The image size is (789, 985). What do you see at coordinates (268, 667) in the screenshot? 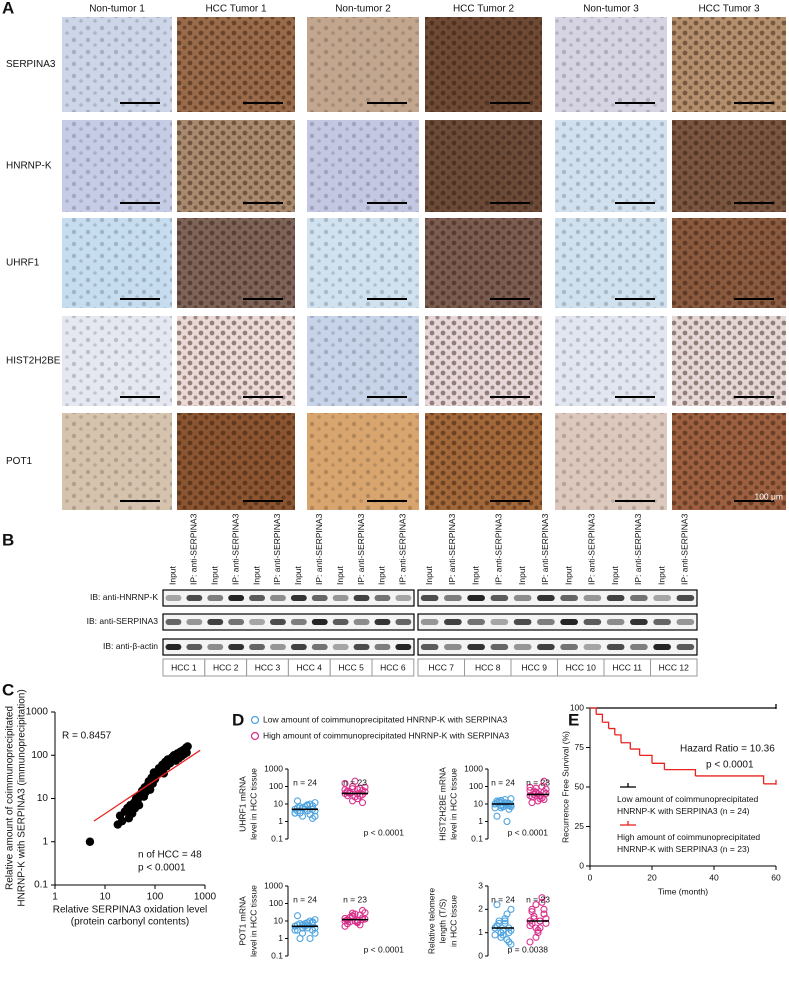
I see `sample-label: HCC 3` at bounding box center [268, 667].